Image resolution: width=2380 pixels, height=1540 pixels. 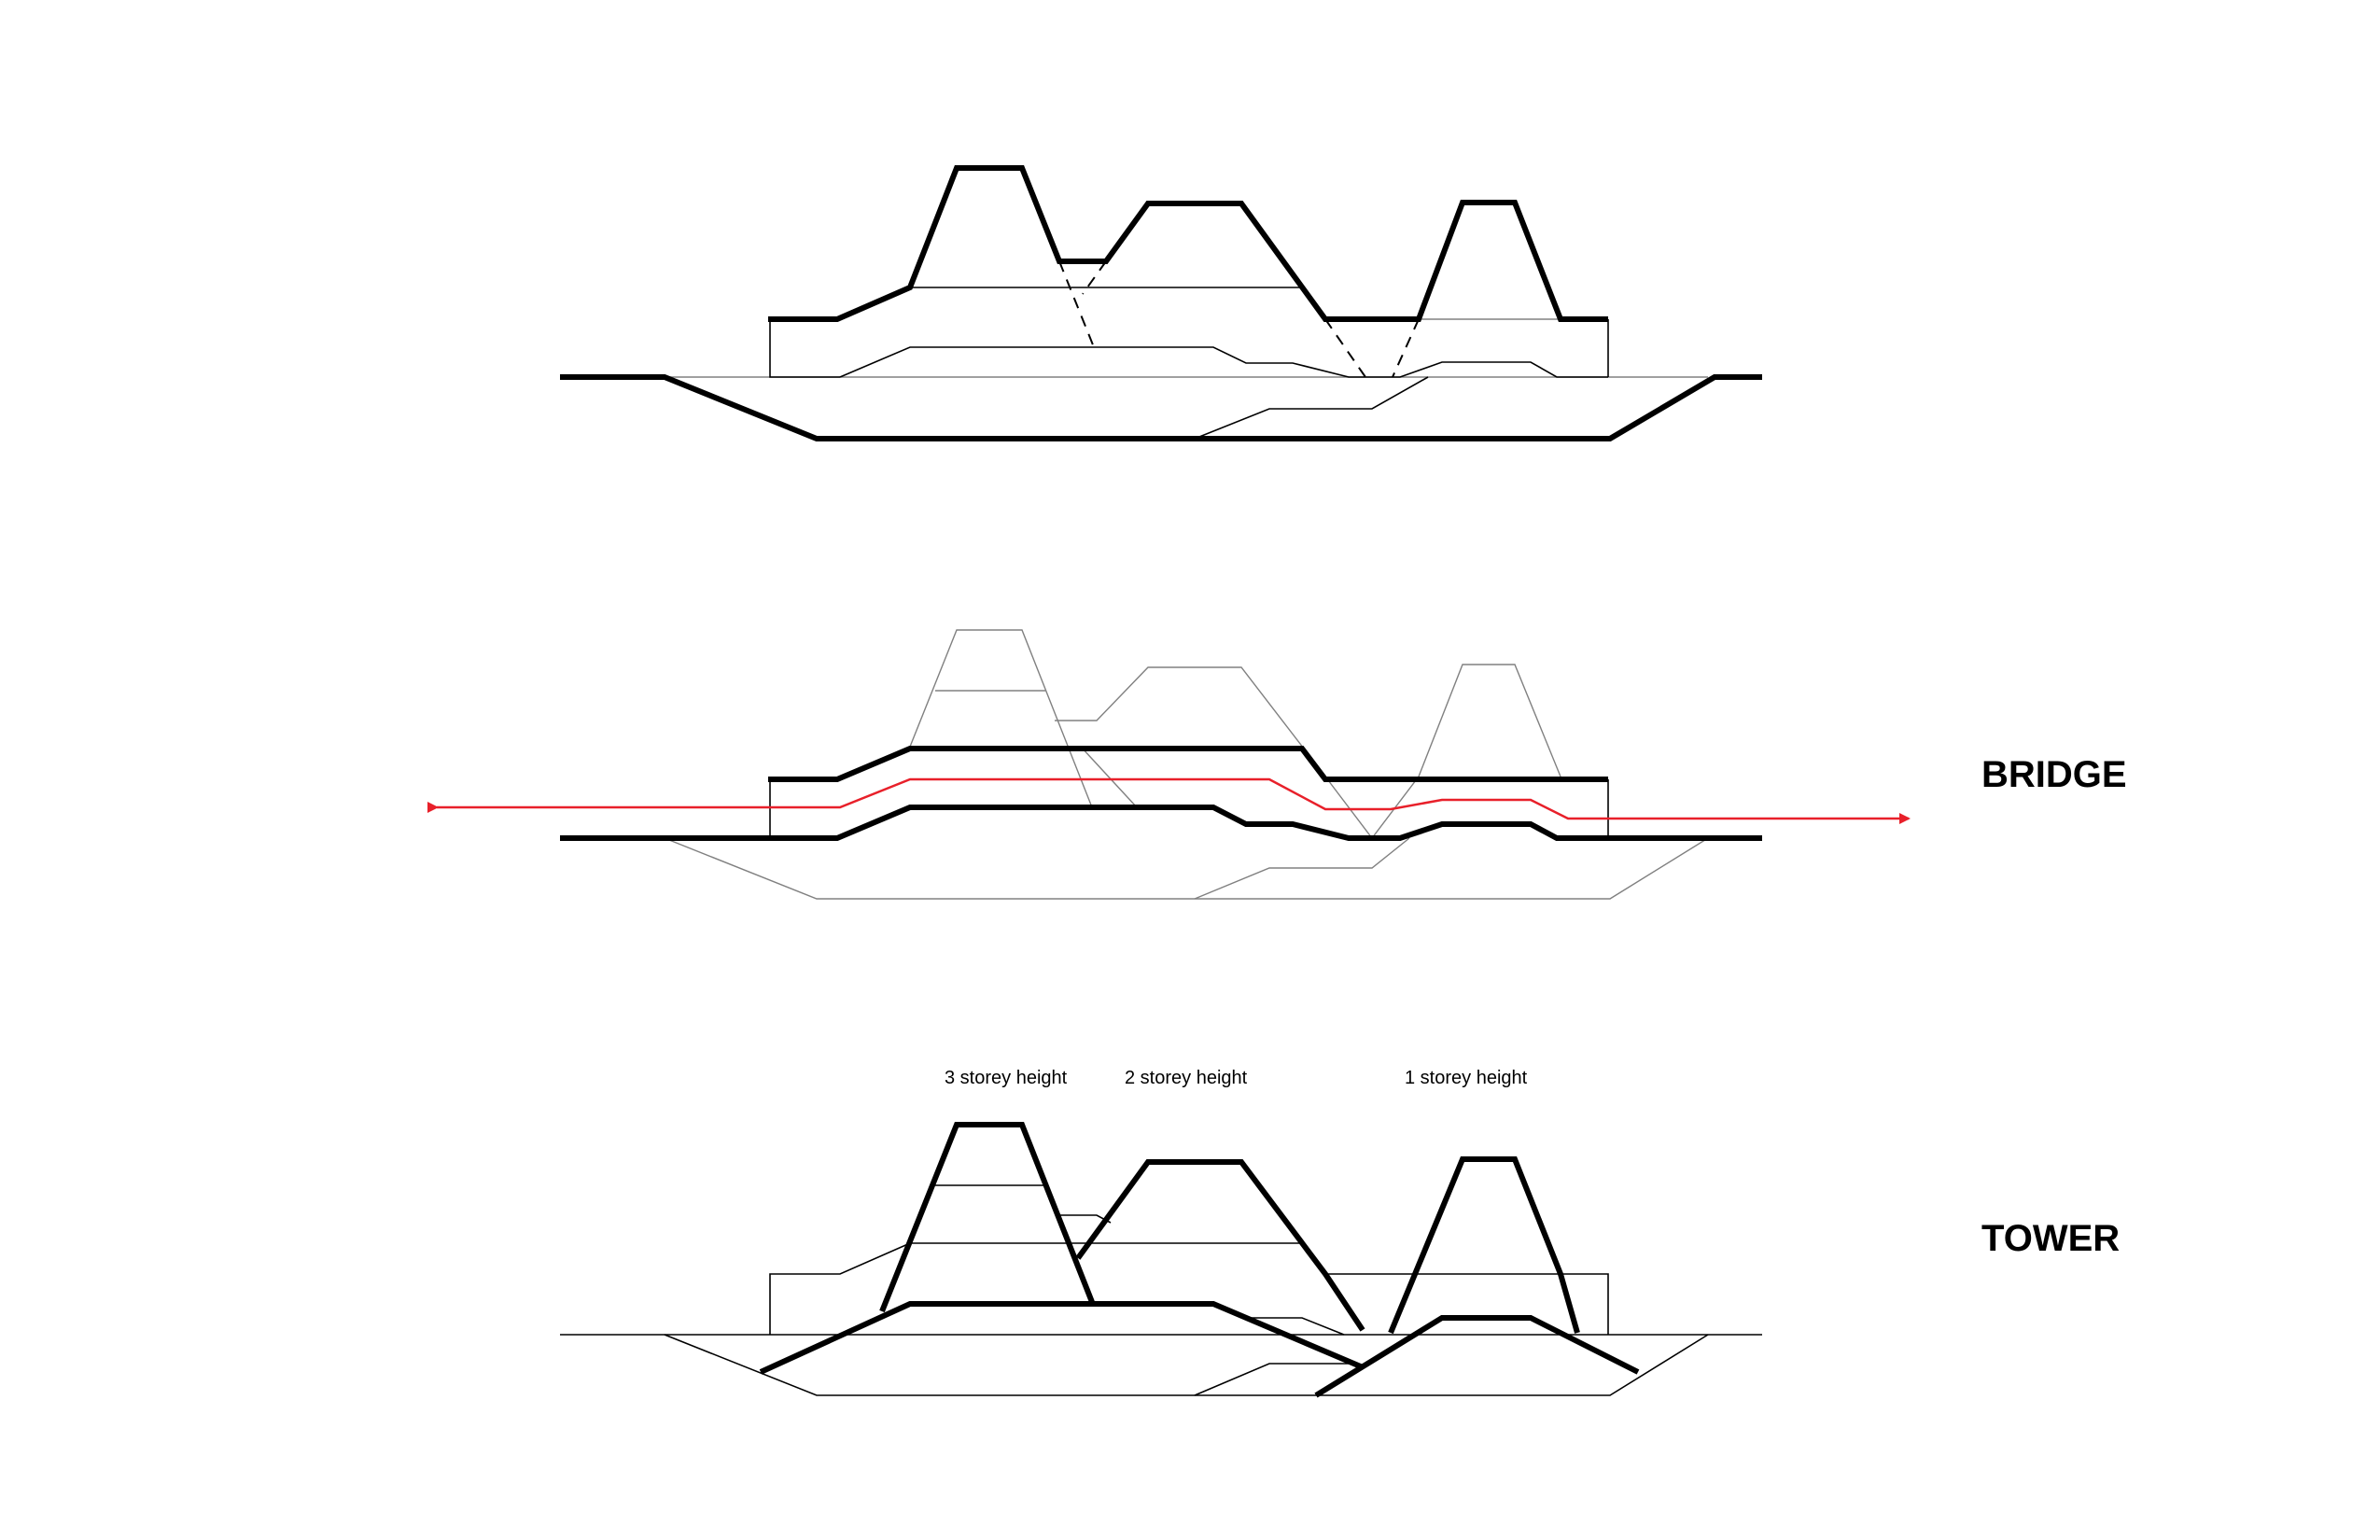 I want to click on circulation-arrow, so click(x=1169, y=800).